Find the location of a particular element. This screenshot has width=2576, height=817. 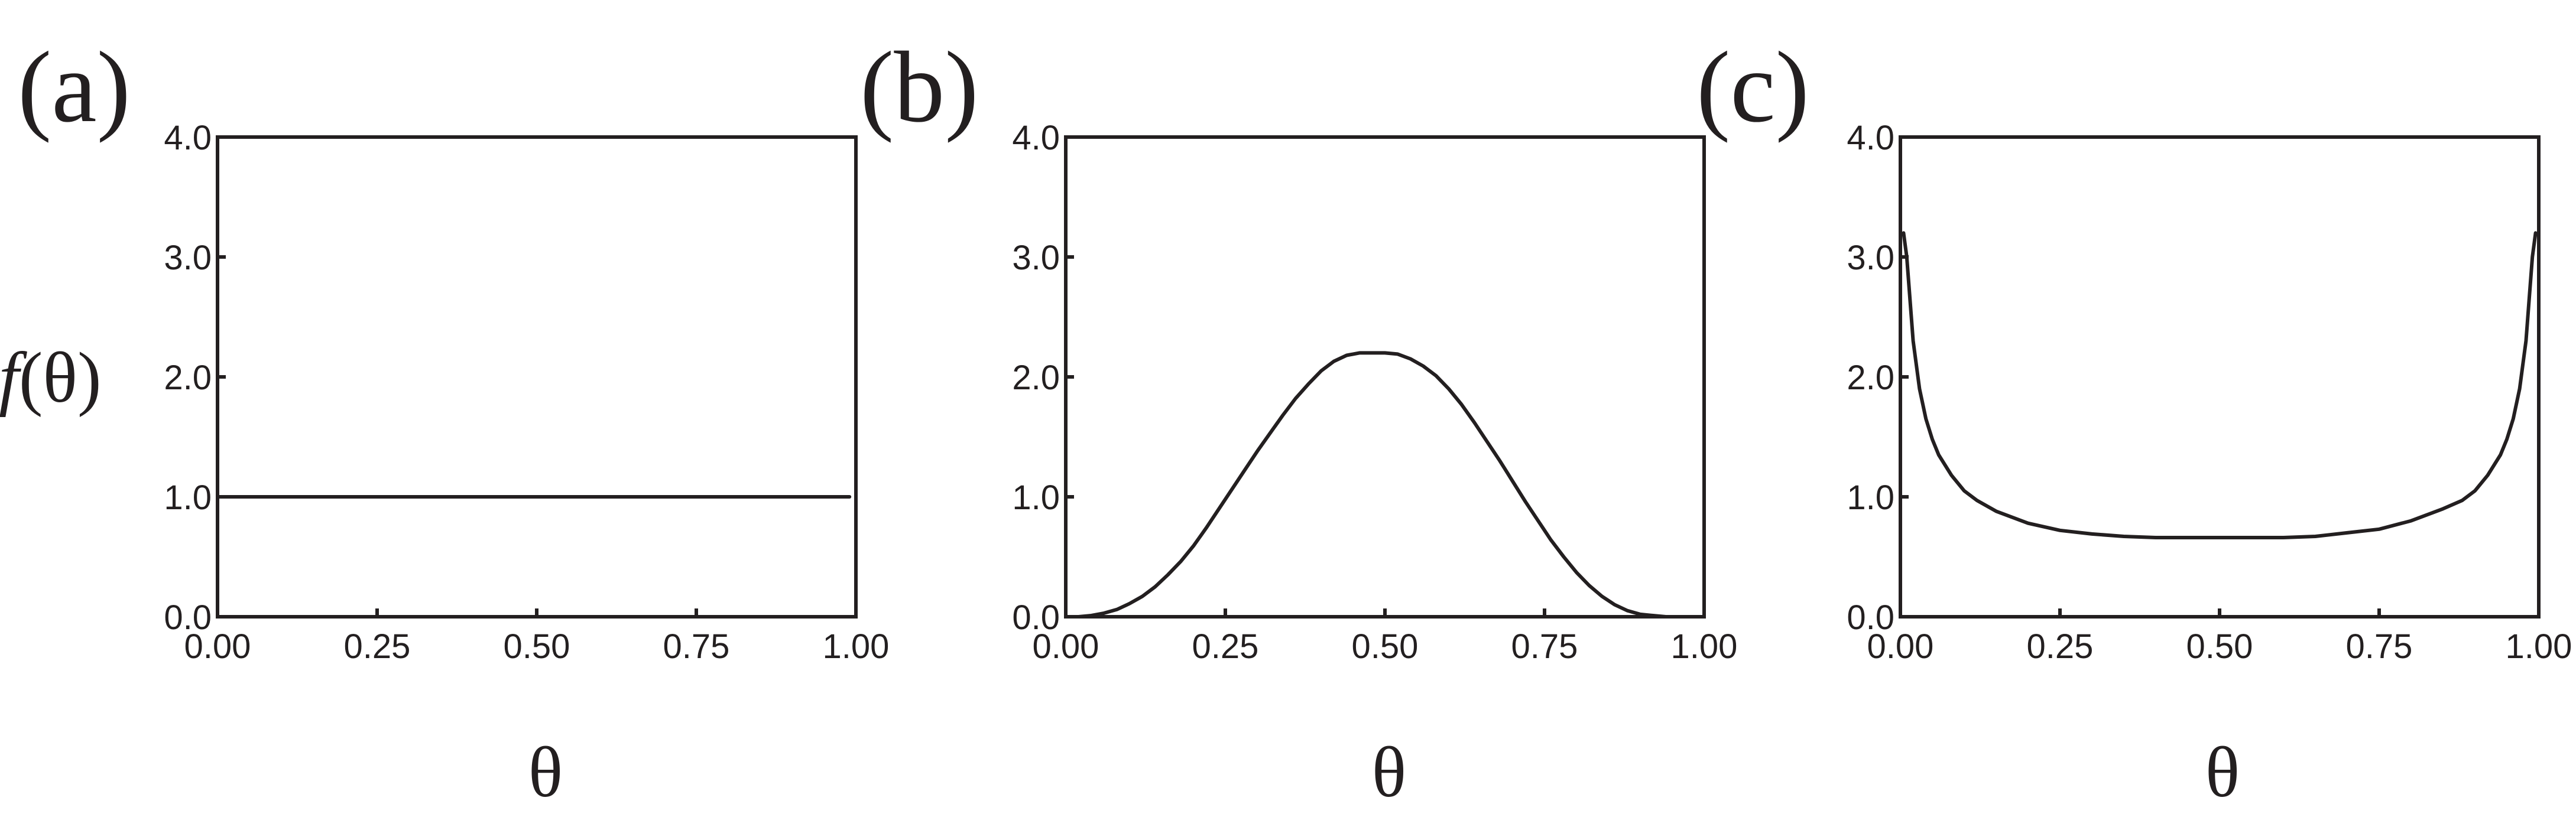

panel-label-b: (b) is located at coordinates (920, 87).